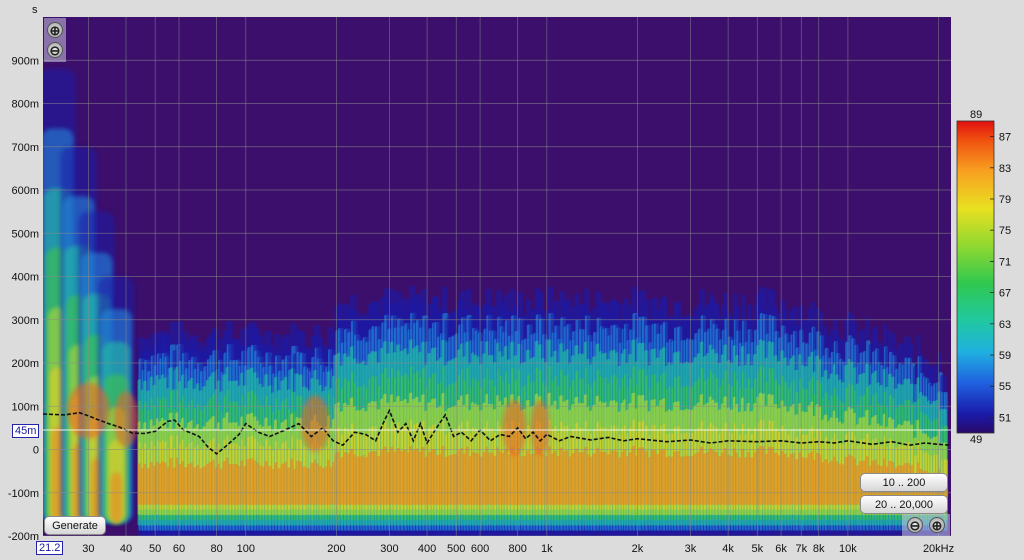 The image size is (1024, 560). Describe the element at coordinates (1005, 262) in the screenshot. I see `colorbar-tick-label: 71` at that location.